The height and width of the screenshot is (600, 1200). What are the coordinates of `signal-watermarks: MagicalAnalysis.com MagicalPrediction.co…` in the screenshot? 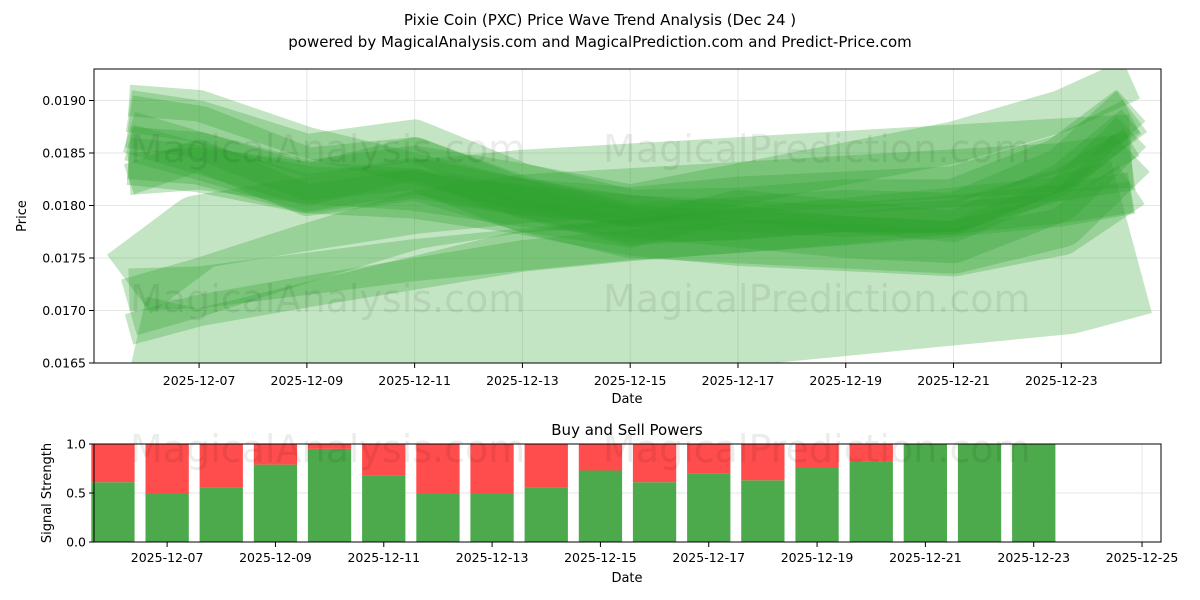 It's located at (580, 449).